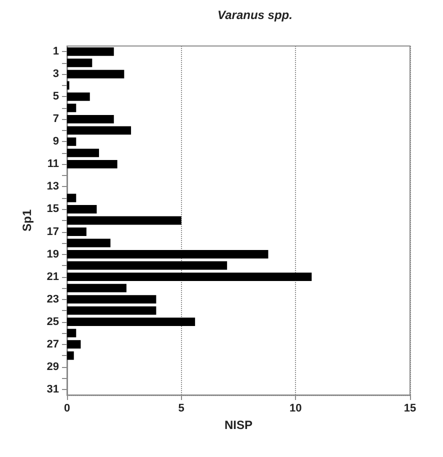 The width and height of the screenshot is (443, 457). Describe the element at coordinates (52, 186) in the screenshot. I see `y-tick-label: 13` at that location.